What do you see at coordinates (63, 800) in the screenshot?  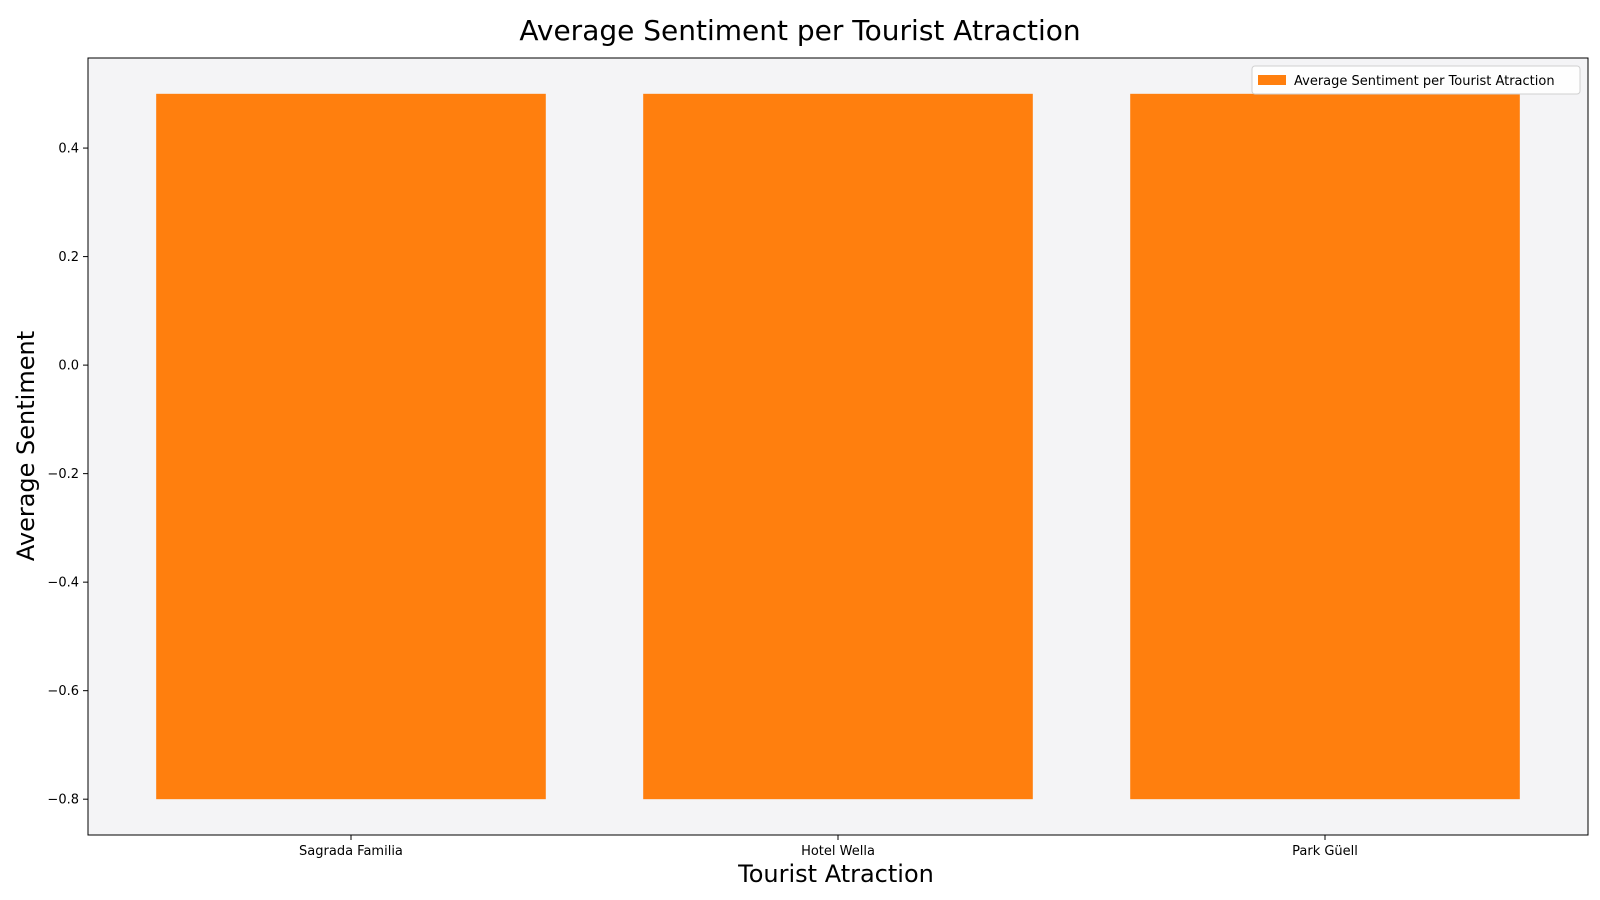 I see `y-tick-label: −0.8` at bounding box center [63, 800].